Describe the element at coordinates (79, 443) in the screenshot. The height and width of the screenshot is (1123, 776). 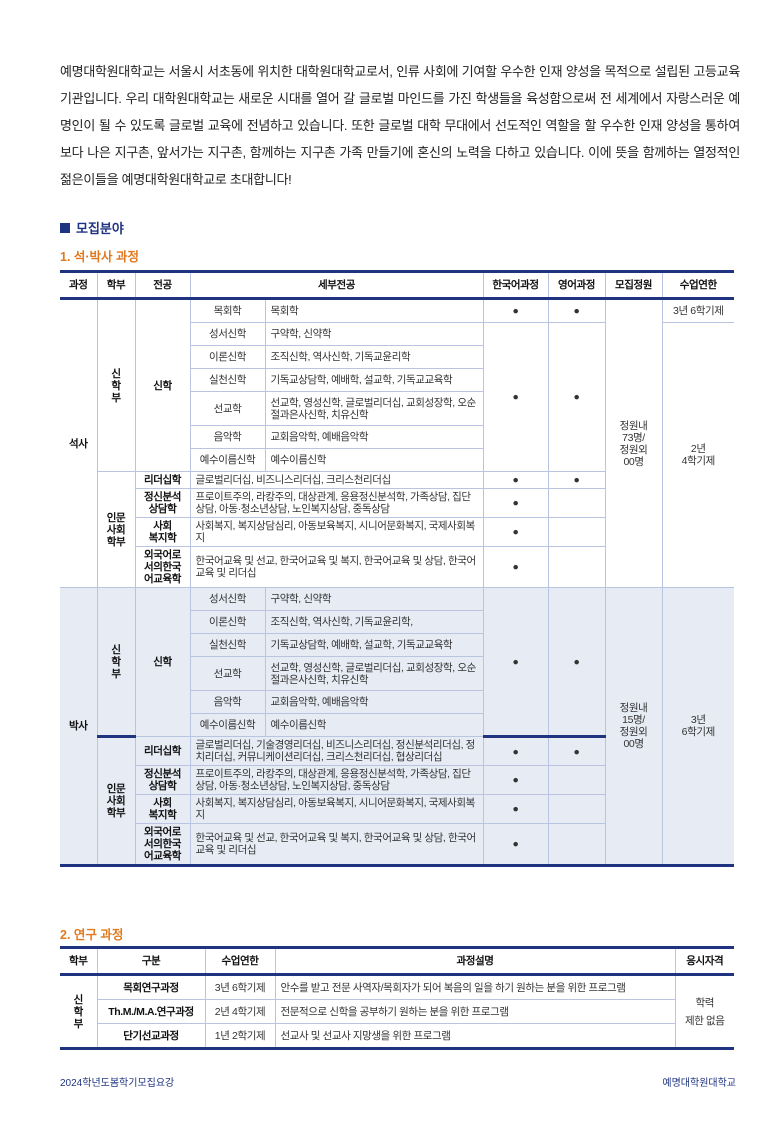
I see `course-cell: 석사` at that location.